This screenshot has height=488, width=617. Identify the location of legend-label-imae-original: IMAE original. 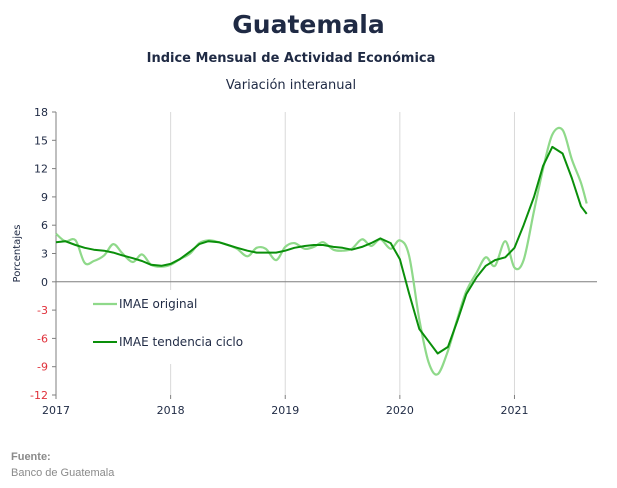
(158, 304).